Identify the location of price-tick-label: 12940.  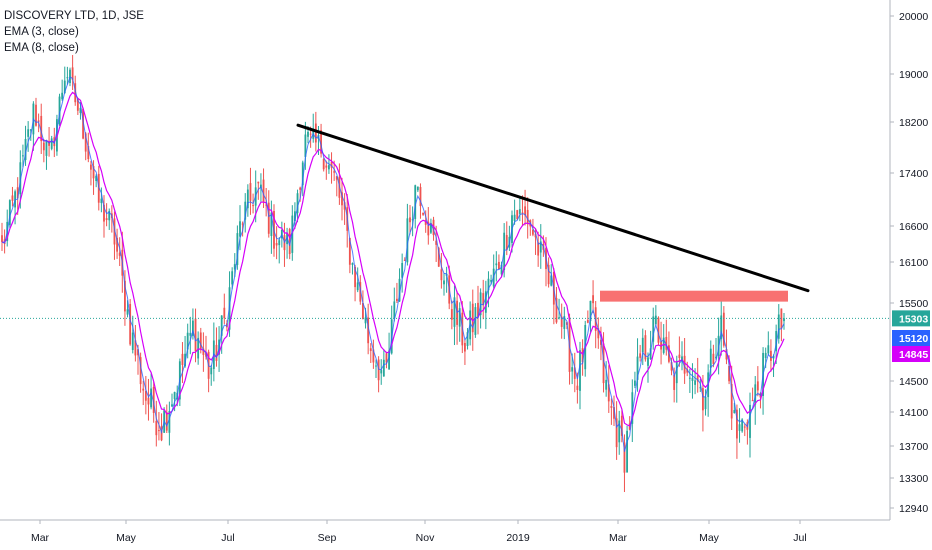
(913, 509).